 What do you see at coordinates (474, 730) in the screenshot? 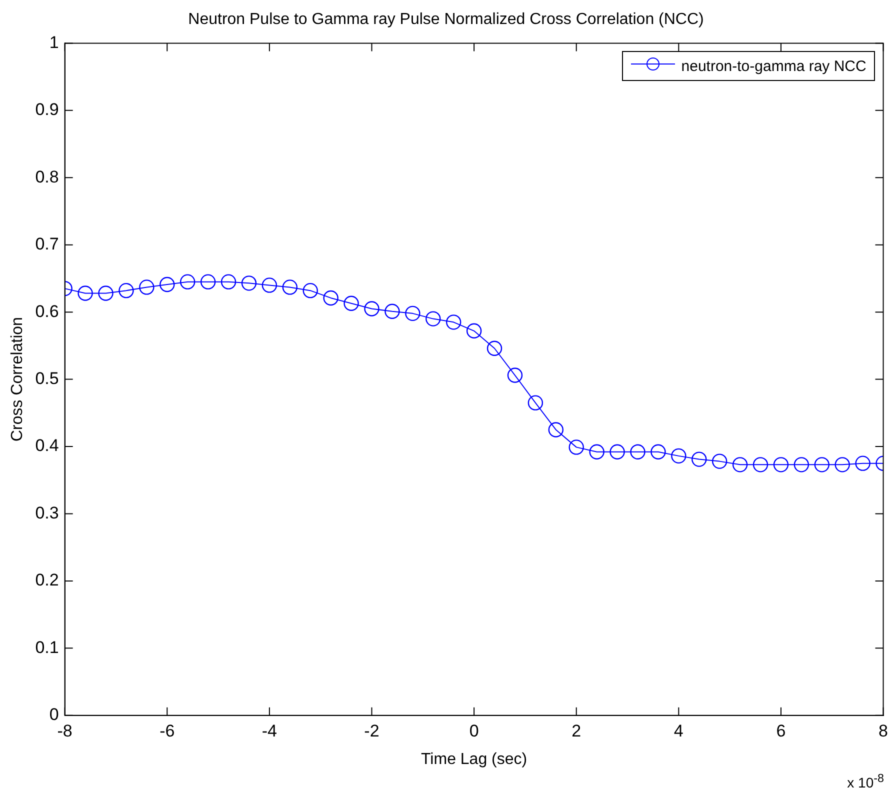
I see `x-tick-label: 0` at bounding box center [474, 730].